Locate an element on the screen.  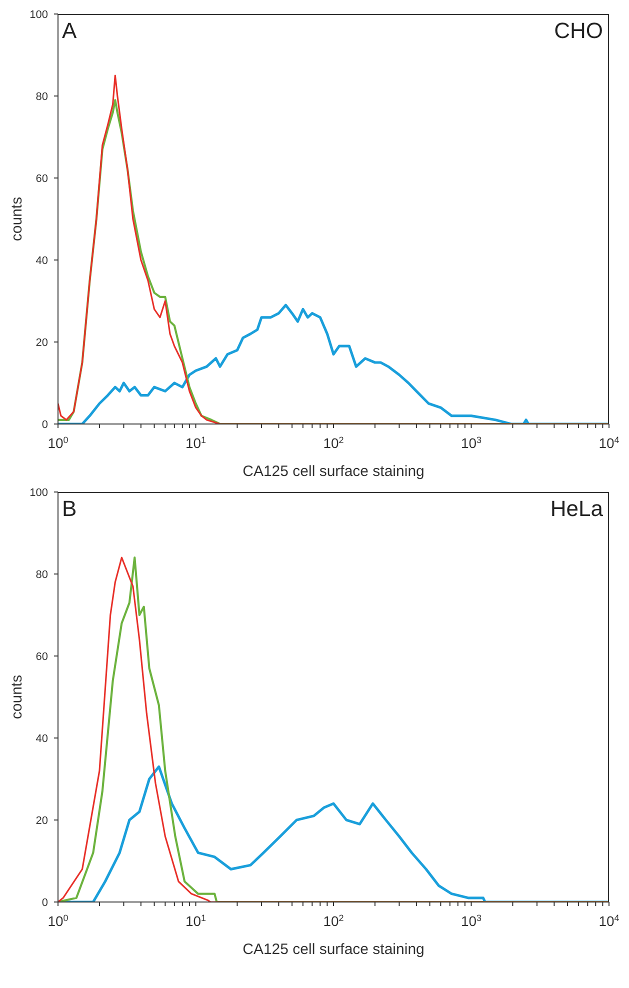
annotation: HeLa is located at coordinates (576, 509).